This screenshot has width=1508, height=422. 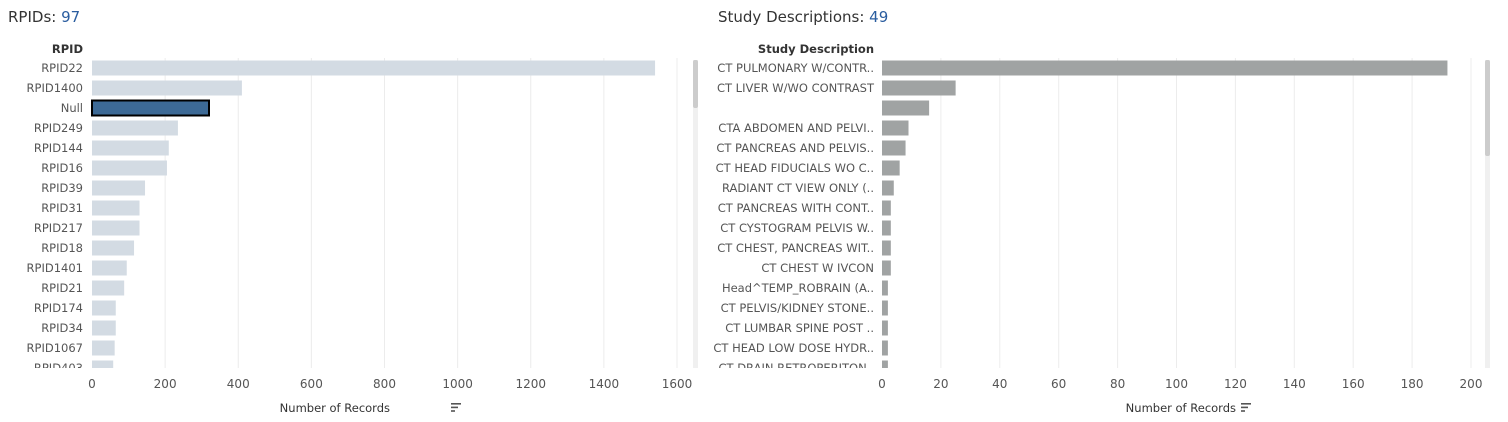 What do you see at coordinates (92, 384) in the screenshot?
I see `rpid-x-tick-label: 0` at bounding box center [92, 384].